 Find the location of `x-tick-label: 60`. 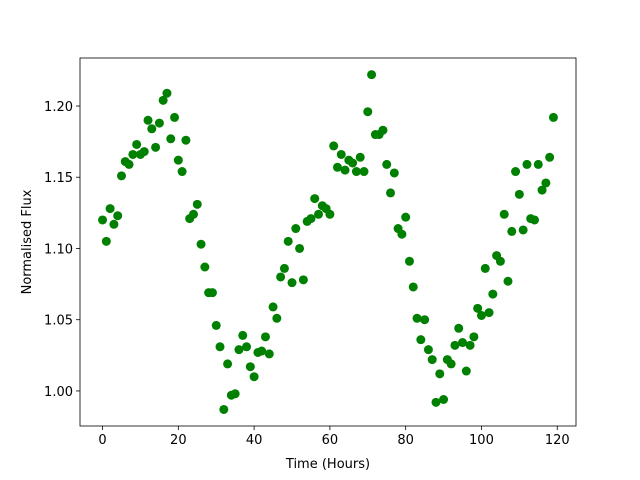

x-tick-label: 60 is located at coordinates (330, 440).